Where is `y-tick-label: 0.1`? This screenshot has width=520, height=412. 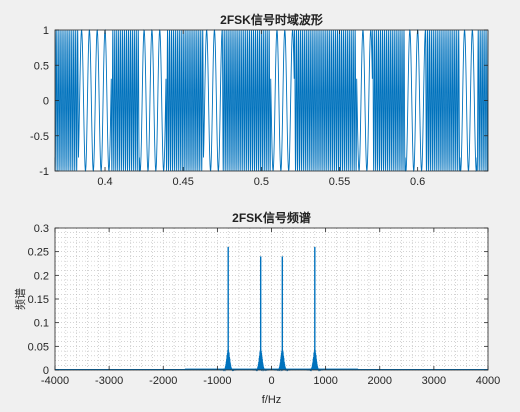 y-tick-label: 0.1 is located at coordinates (41, 324).